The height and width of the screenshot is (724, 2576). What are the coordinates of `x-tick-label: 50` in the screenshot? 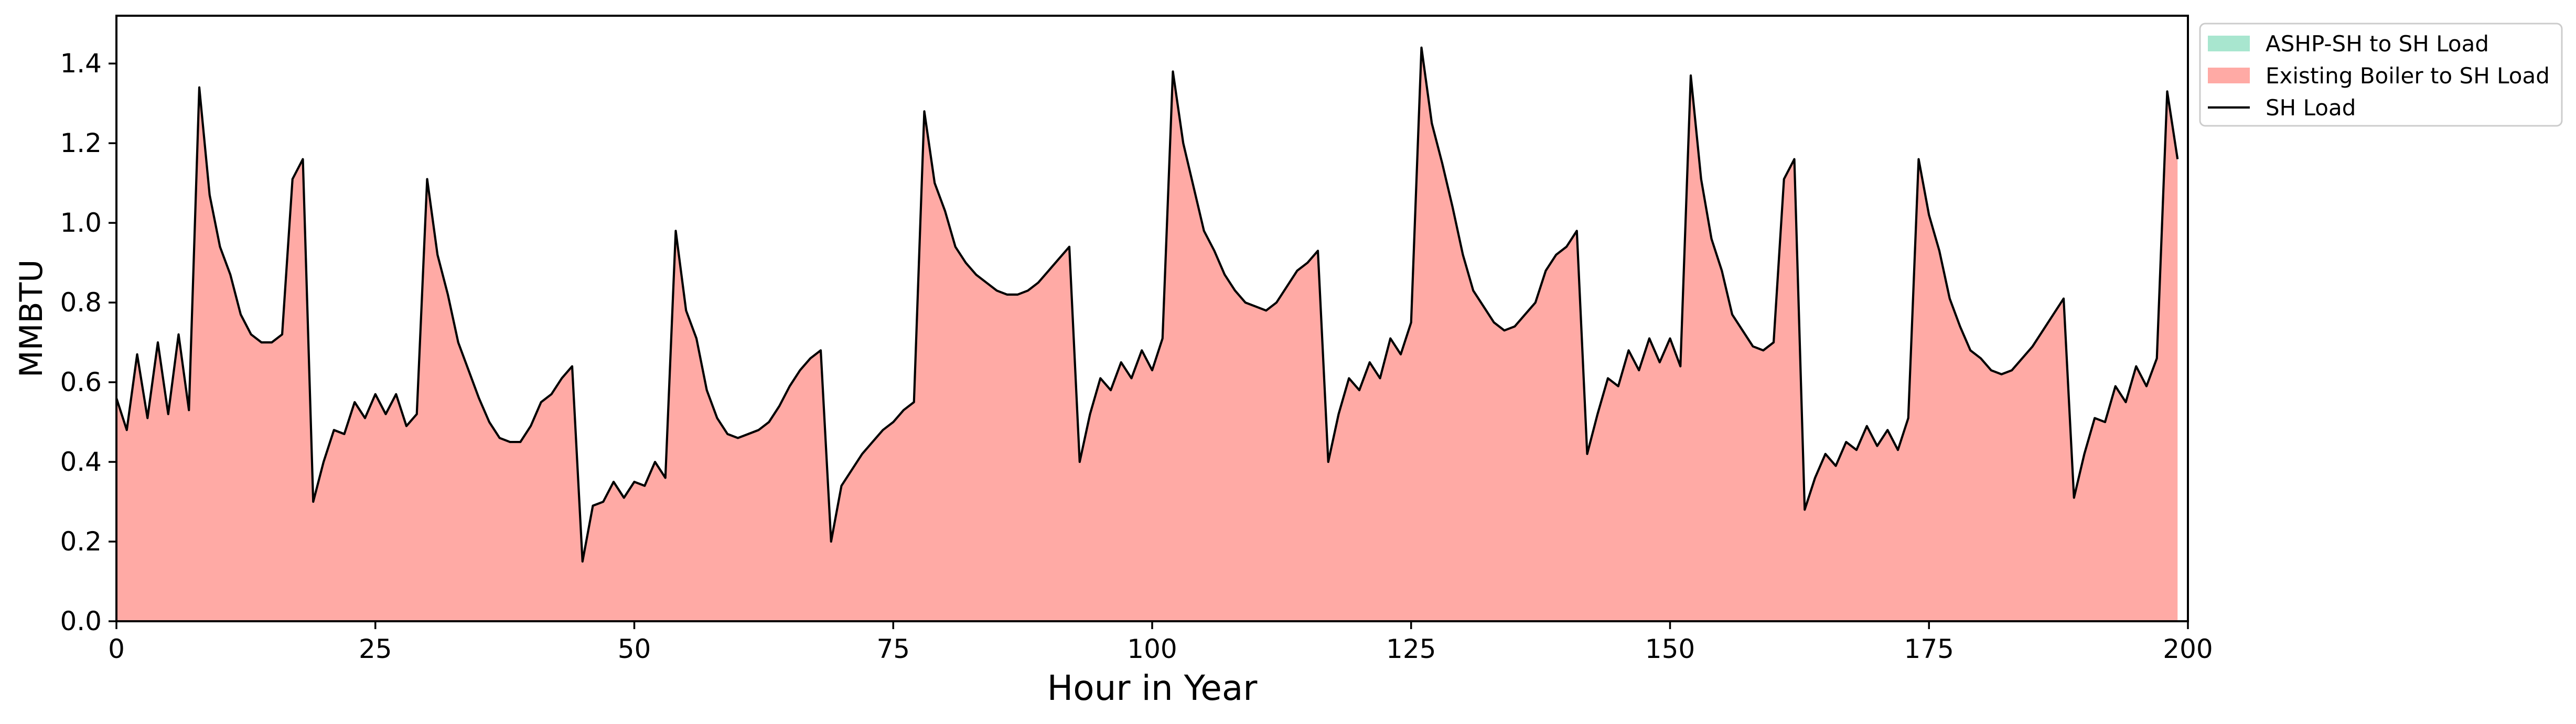 It's located at (634, 649).